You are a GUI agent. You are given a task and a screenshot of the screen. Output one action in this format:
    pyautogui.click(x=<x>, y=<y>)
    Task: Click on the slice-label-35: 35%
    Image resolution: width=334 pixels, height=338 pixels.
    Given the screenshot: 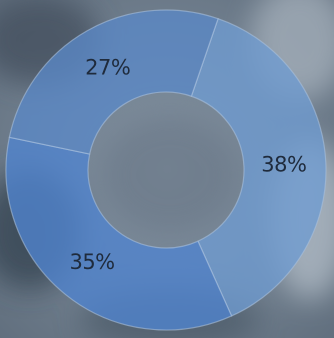 What is the action you would take?
    pyautogui.click(x=91, y=262)
    